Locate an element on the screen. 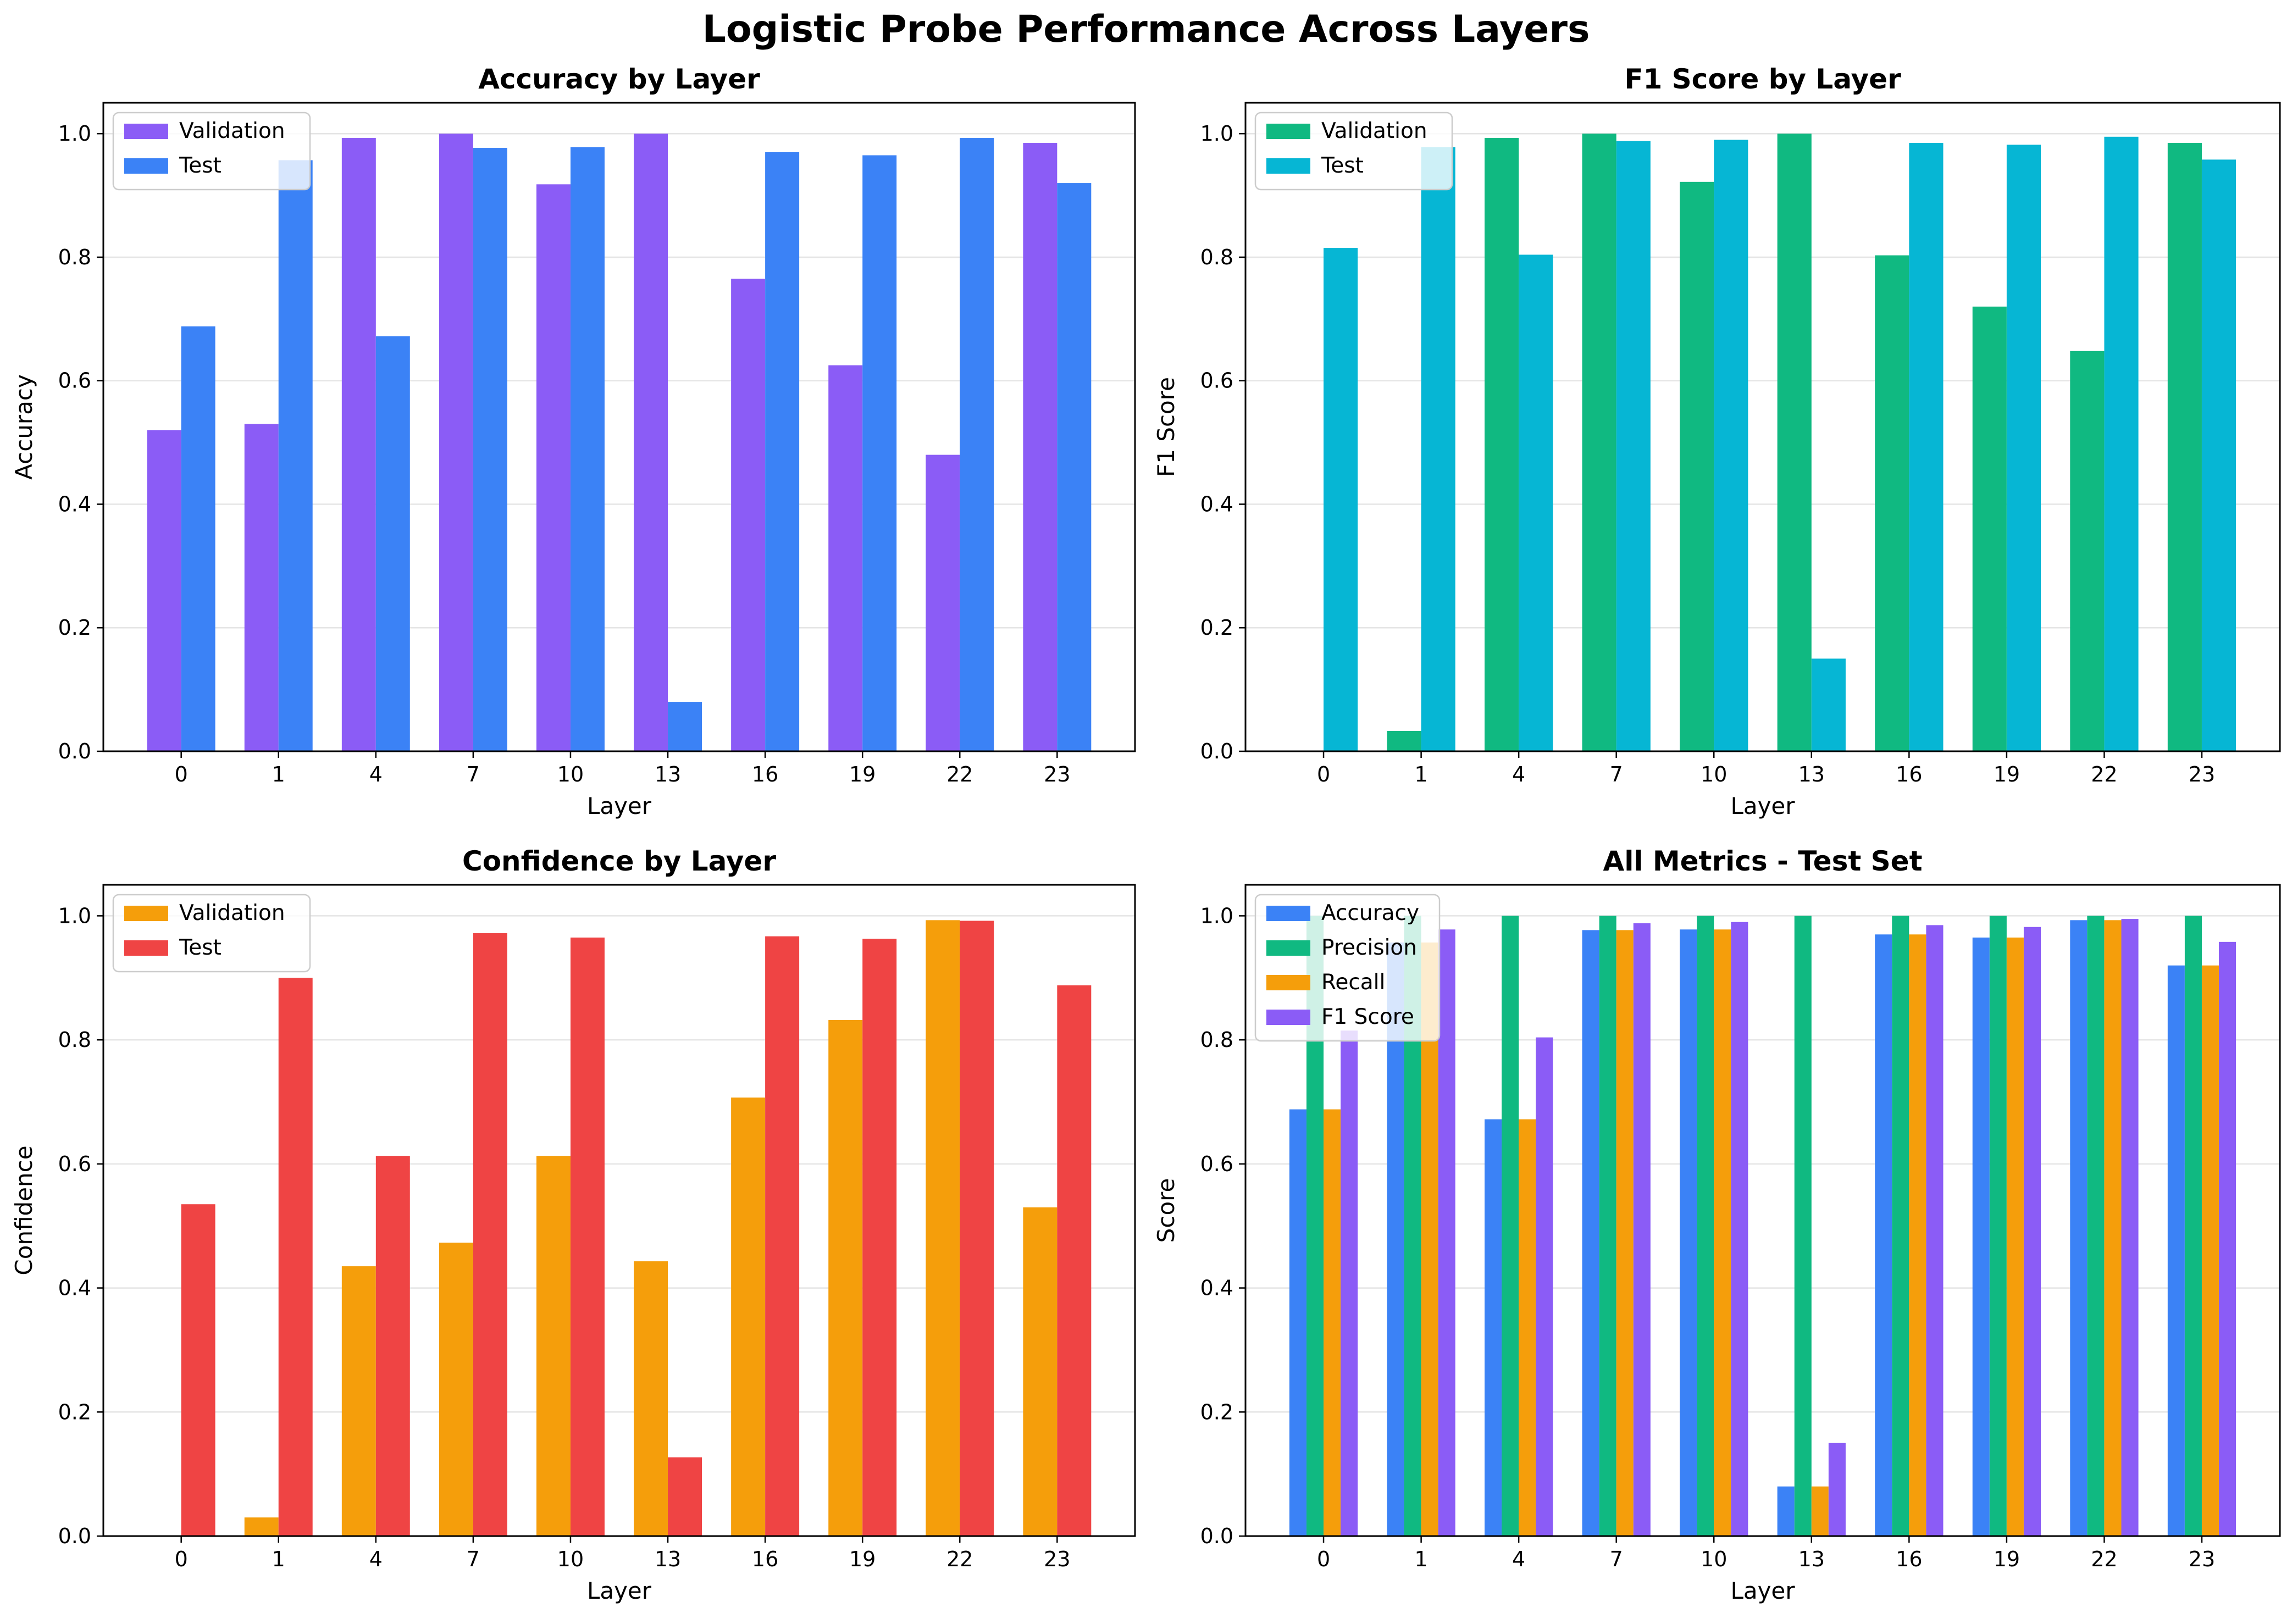  chart-title: All Metrics - Test Set is located at coordinates (1763, 861).